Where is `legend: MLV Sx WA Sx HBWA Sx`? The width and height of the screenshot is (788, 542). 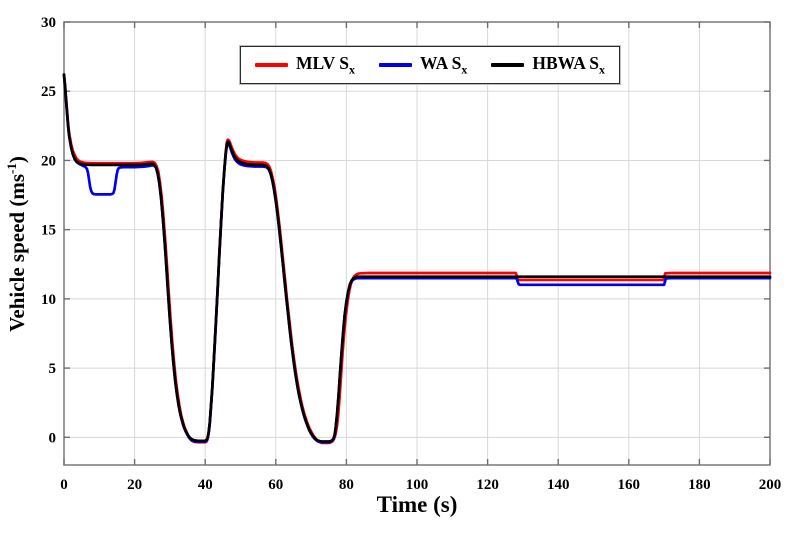 legend: MLV Sx WA Sx HBWA Sx is located at coordinates (430, 65).